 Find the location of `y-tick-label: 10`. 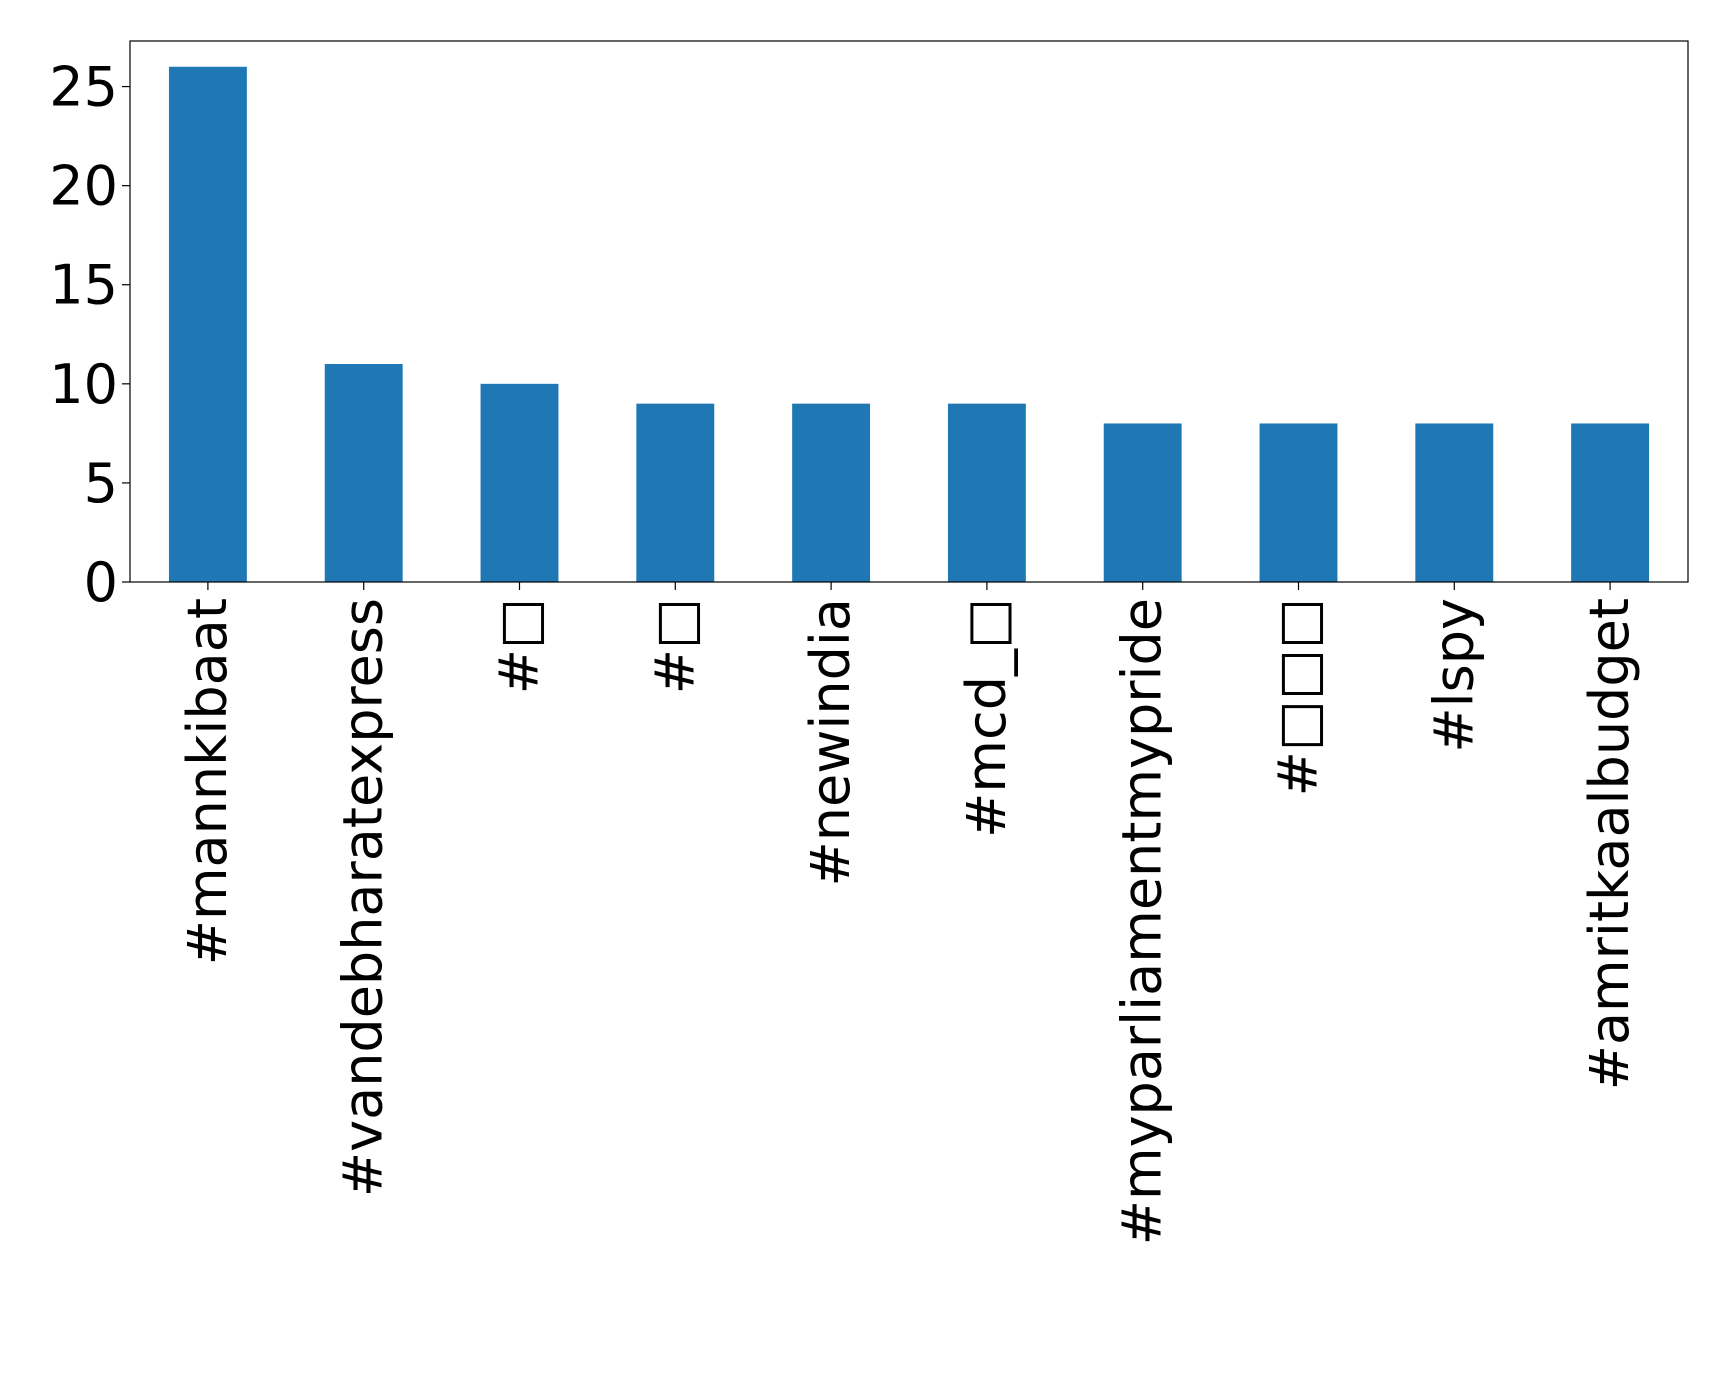

y-tick-label: 10 is located at coordinates (83, 384).